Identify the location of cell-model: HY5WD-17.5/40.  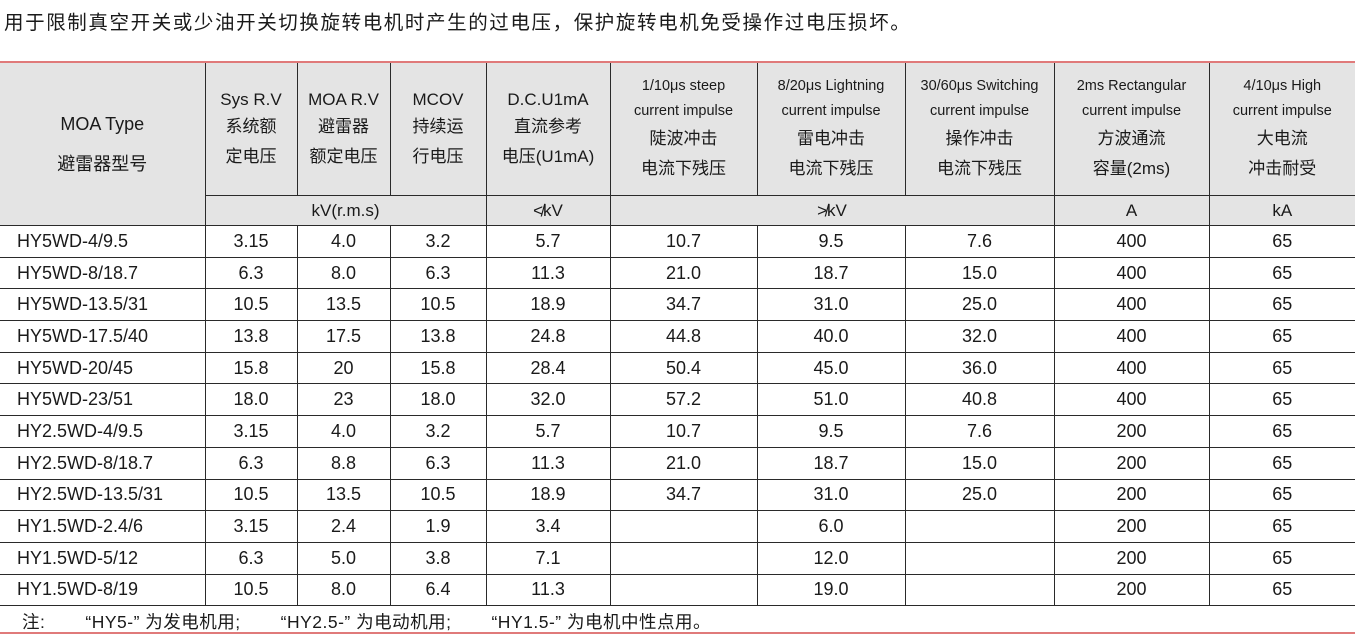
(103, 336).